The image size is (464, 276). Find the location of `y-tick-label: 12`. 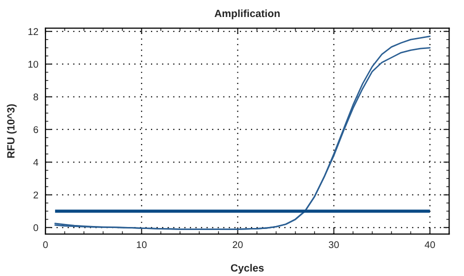

y-tick-label: 12 is located at coordinates (33, 31).